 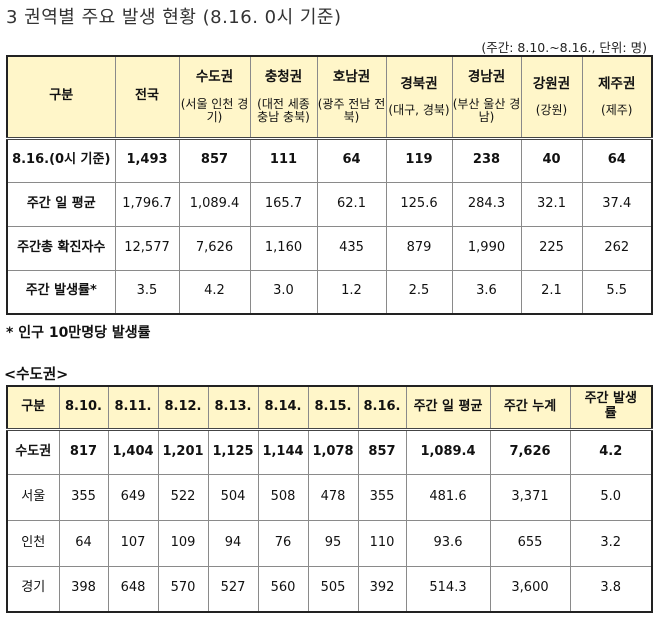 I want to click on cell: 119, so click(x=419, y=160).